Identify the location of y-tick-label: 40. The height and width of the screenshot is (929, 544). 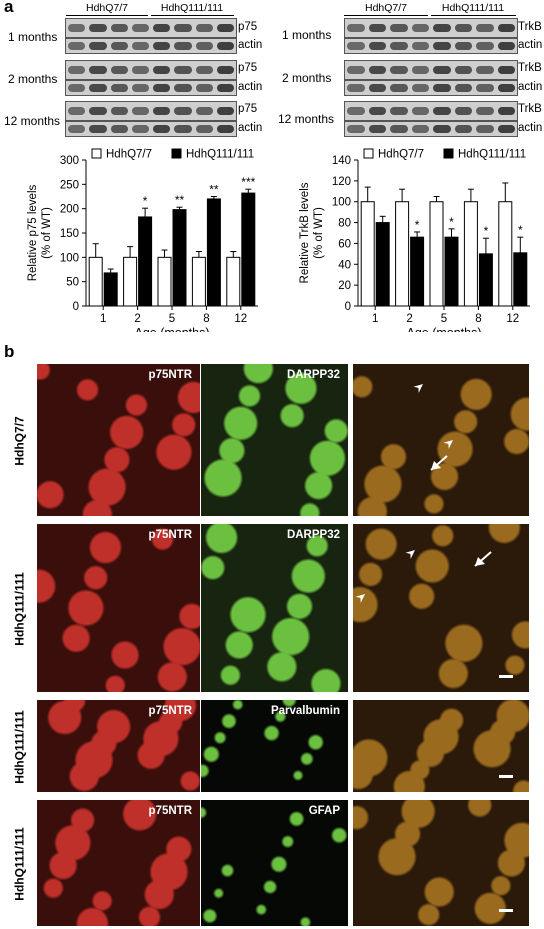
(344, 265).